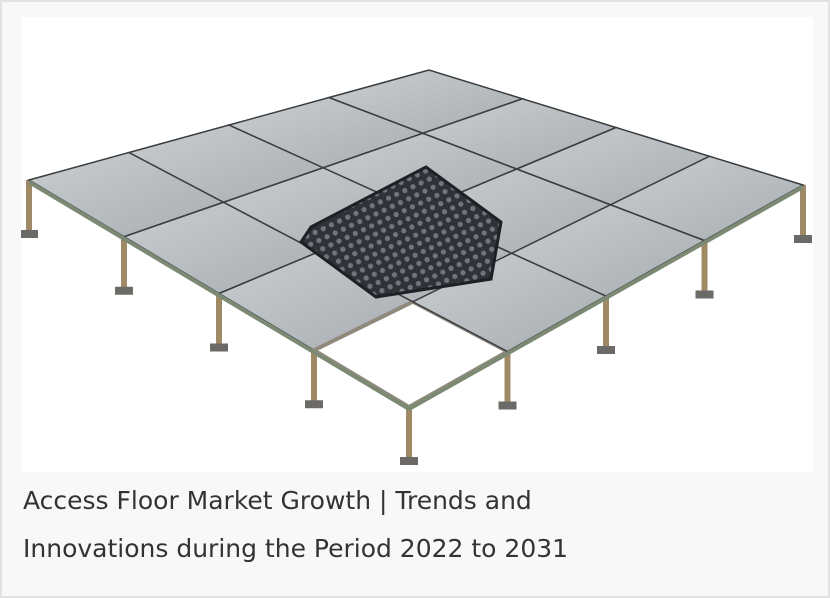 This screenshot has height=598, width=830. What do you see at coordinates (706, 198) in the screenshot?
I see `tile` at bounding box center [706, 198].